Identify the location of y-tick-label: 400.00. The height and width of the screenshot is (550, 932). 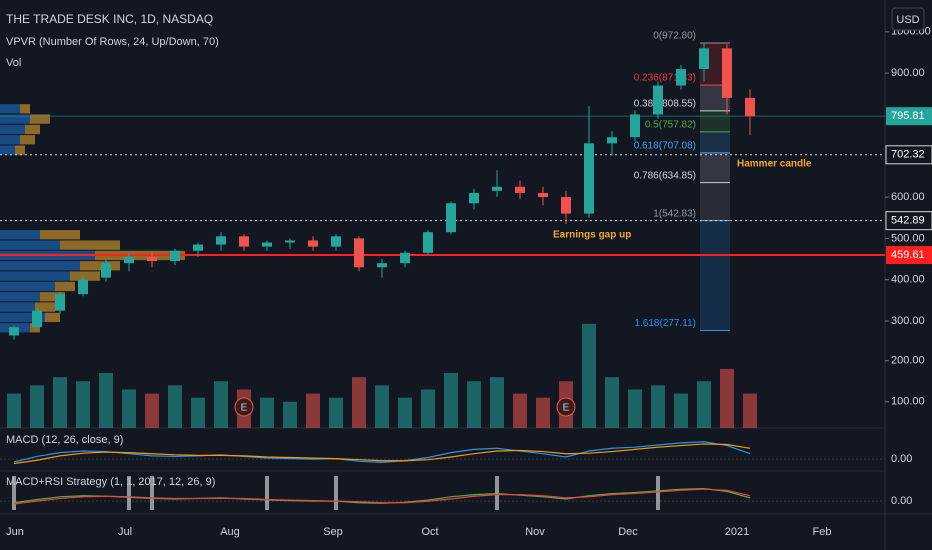
(908, 280).